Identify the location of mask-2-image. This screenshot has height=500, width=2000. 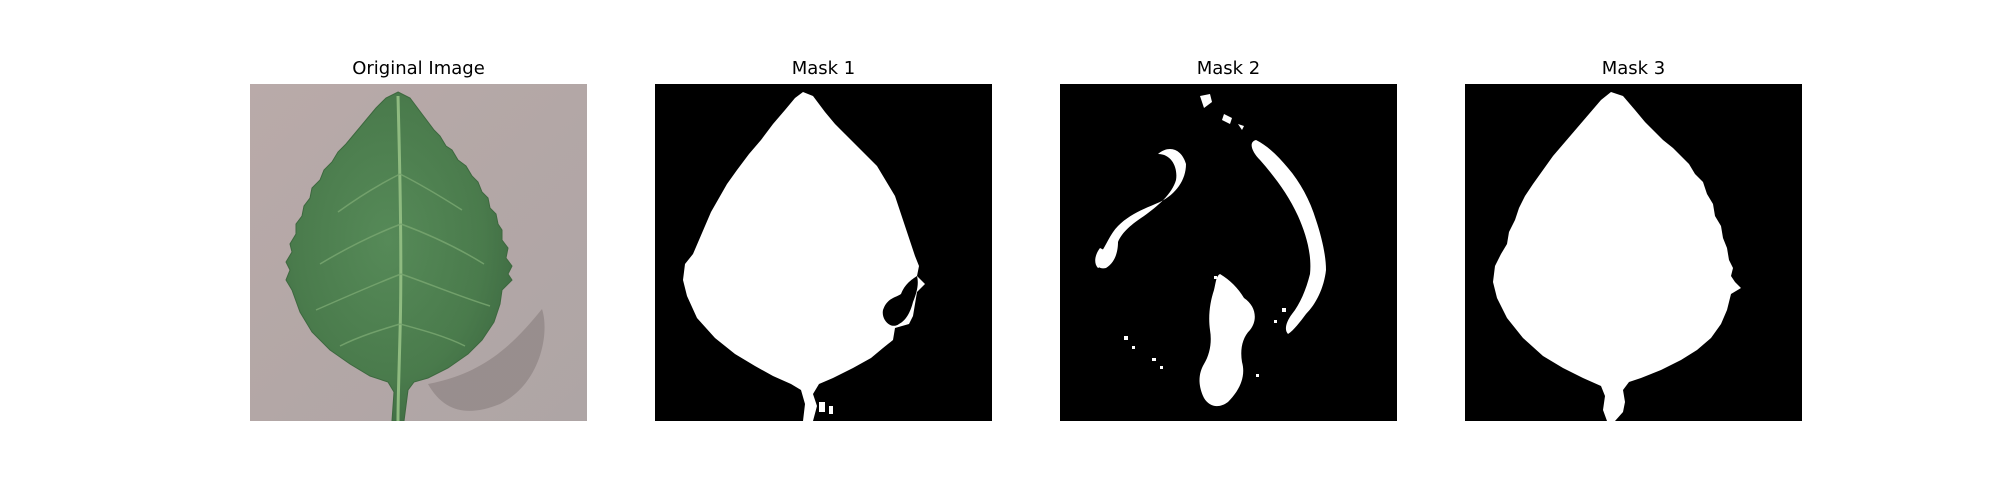
(1228, 252).